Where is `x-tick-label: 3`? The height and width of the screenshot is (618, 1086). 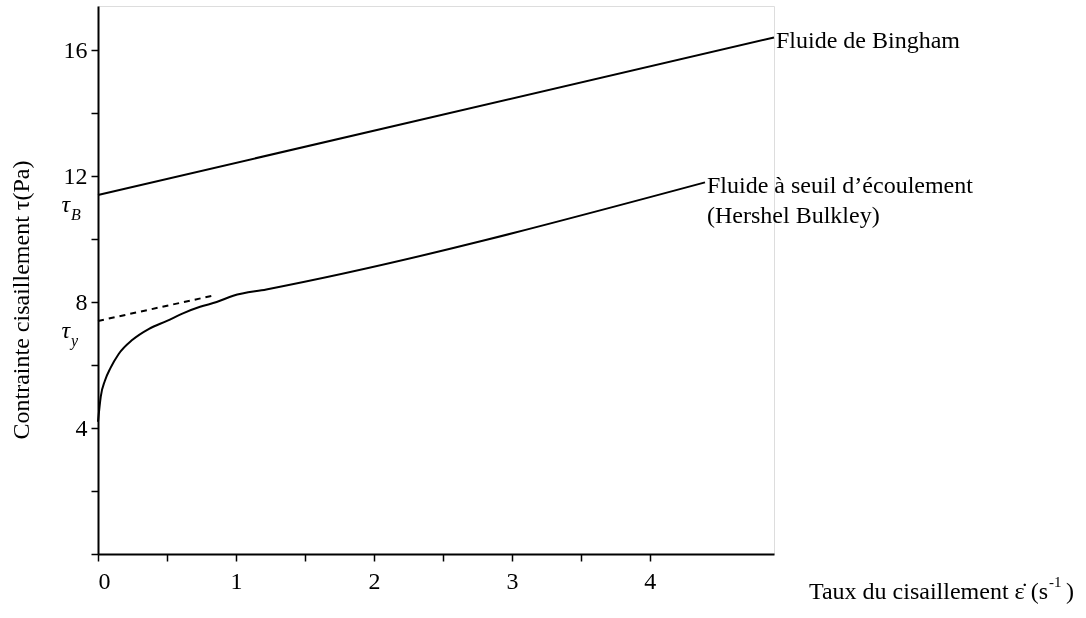 x-tick-label: 3 is located at coordinates (512, 580).